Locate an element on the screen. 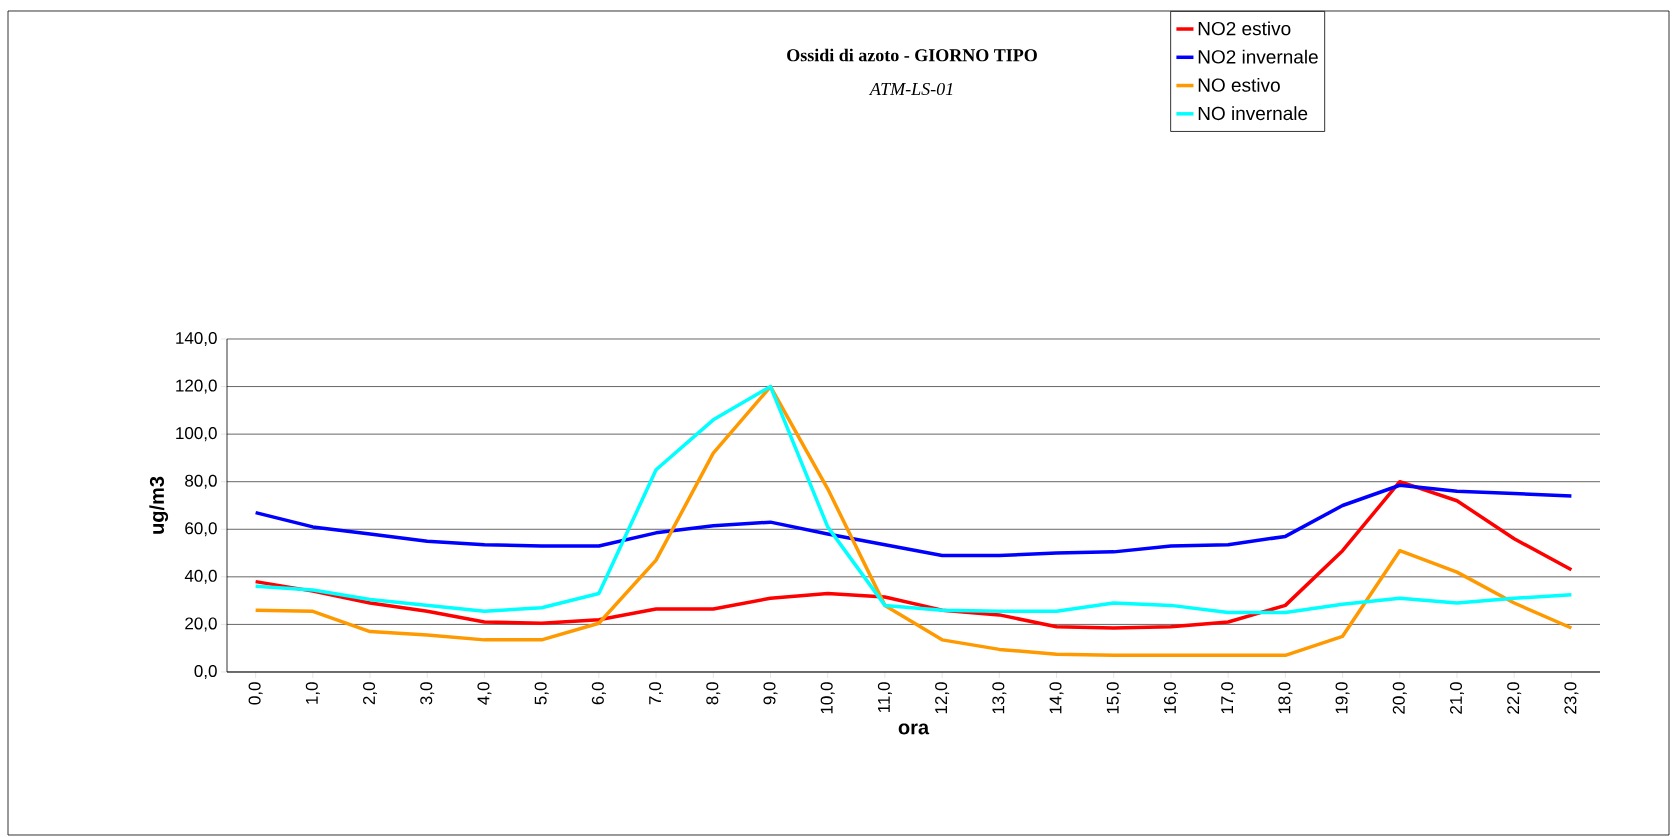 This screenshot has height=837, width=1672. x-tick-label: 4,0 is located at coordinates (484, 693).